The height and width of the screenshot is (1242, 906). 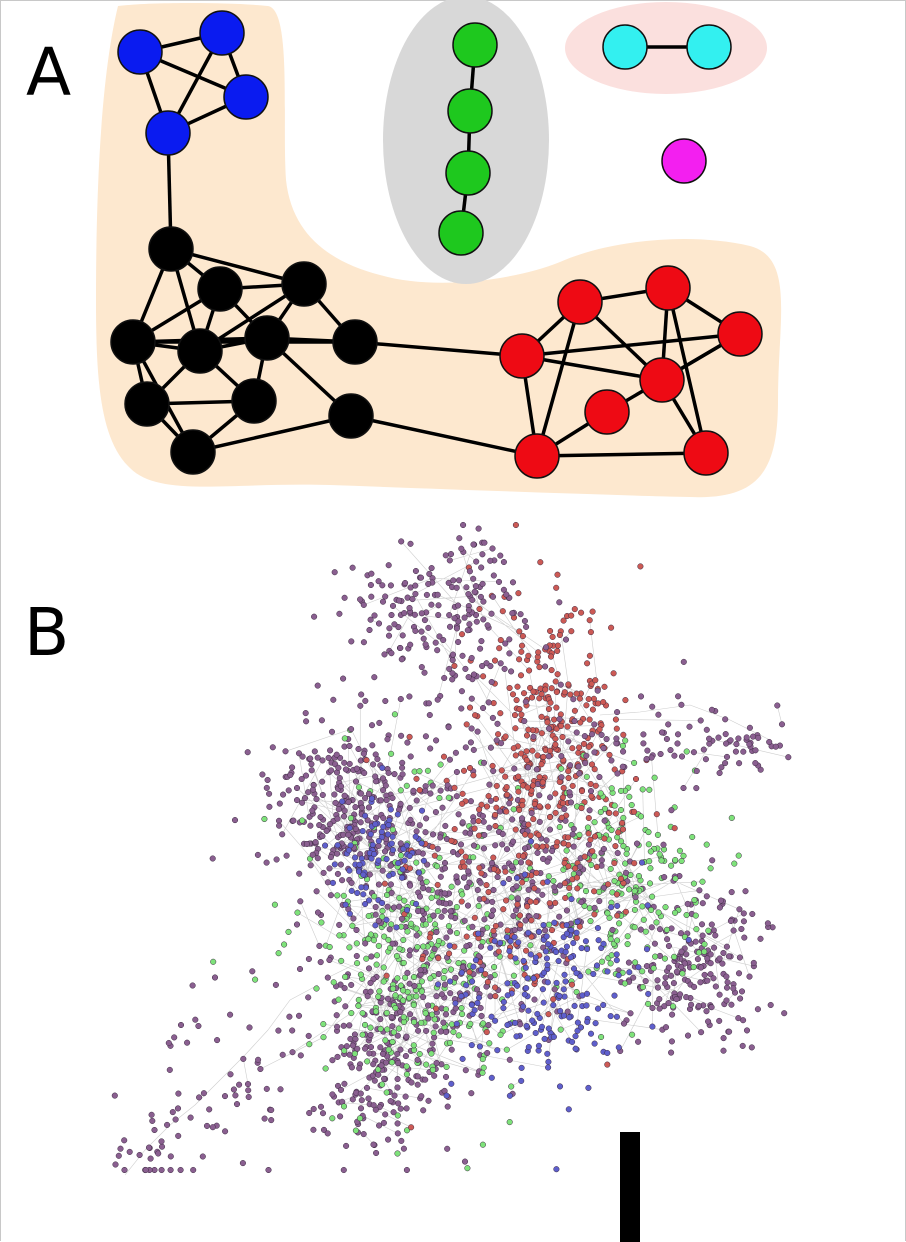 What do you see at coordinates (475, 45) in the screenshot?
I see `node-green-g1` at bounding box center [475, 45].